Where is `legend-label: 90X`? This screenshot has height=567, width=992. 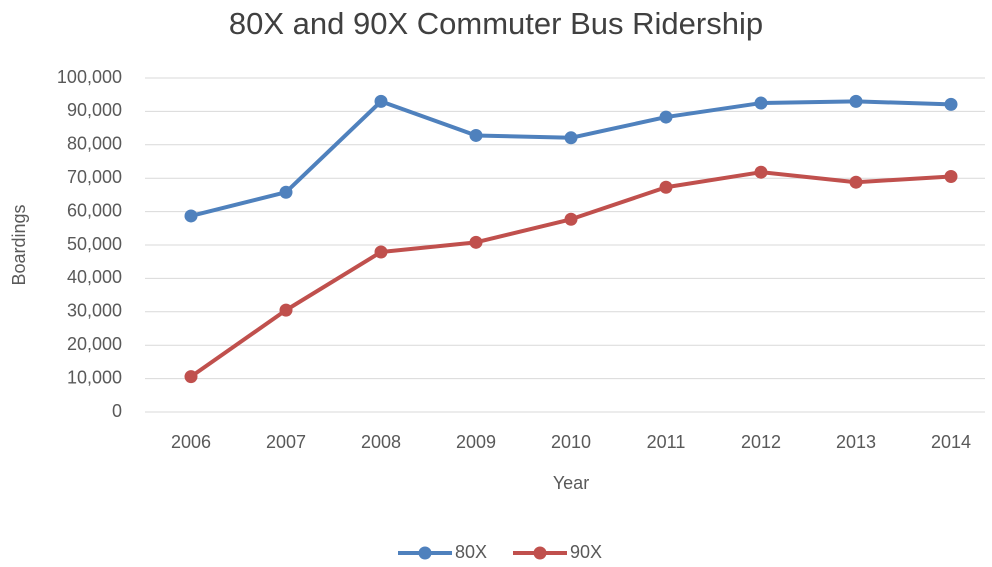 legend-label: 90X is located at coordinates (586, 552).